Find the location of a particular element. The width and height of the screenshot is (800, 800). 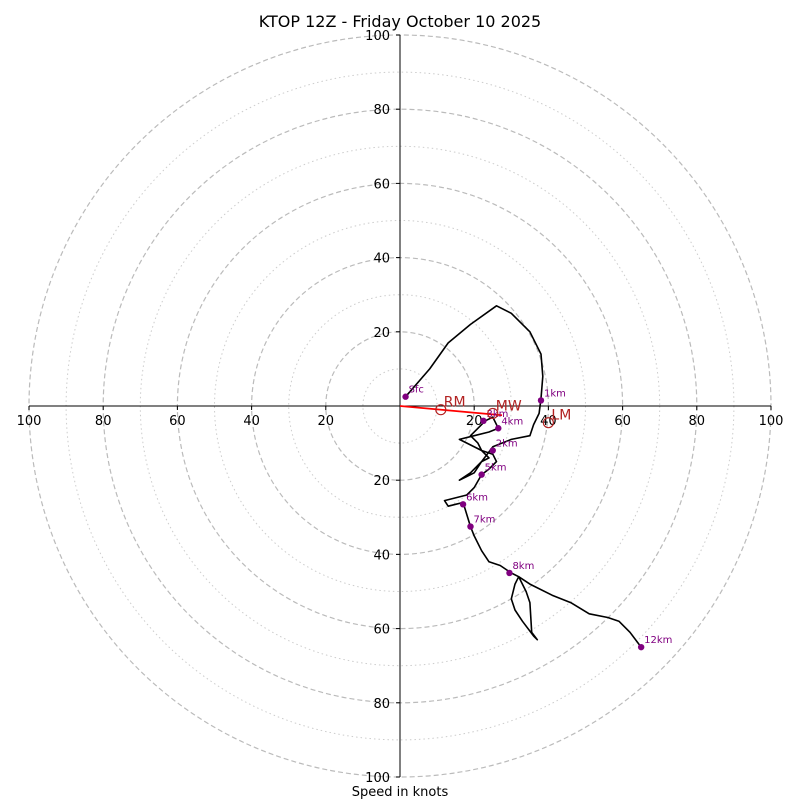

height-label-5km: 5km is located at coordinates (496, 468).